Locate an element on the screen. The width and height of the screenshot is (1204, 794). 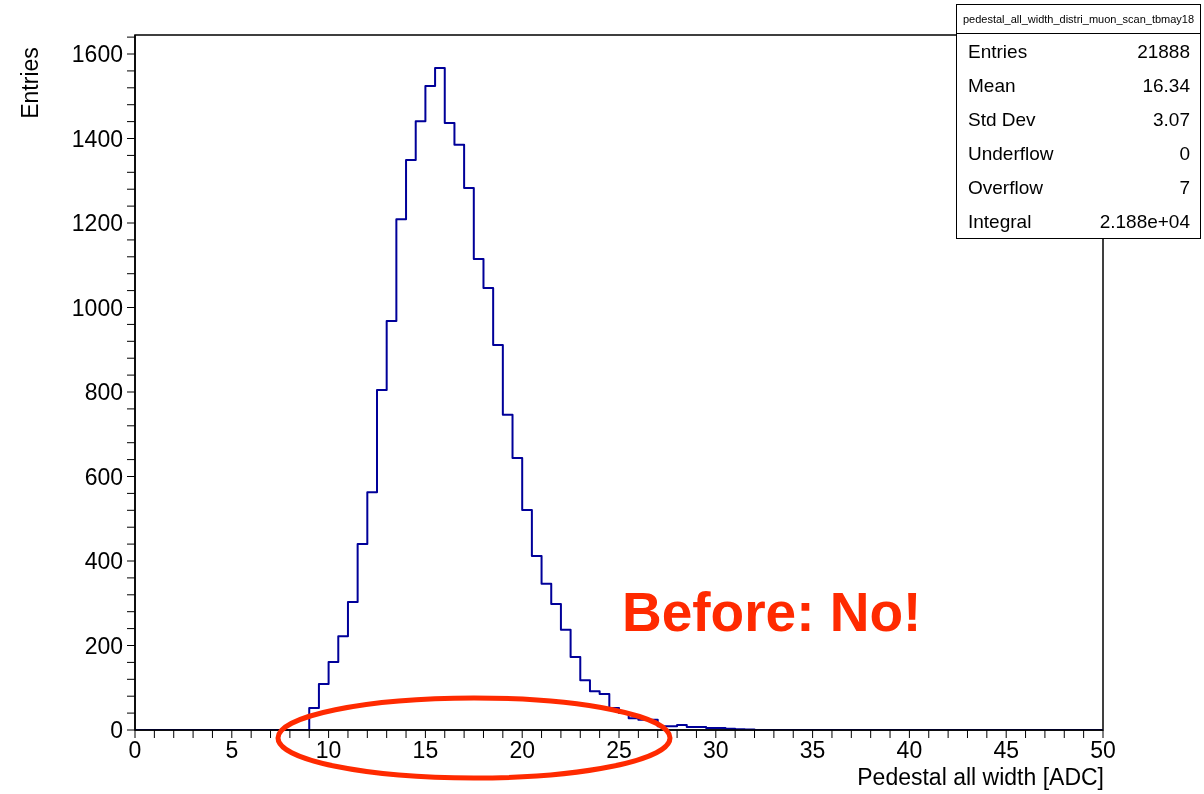
text: Underflow 0 is located at coordinates (1079, 153).